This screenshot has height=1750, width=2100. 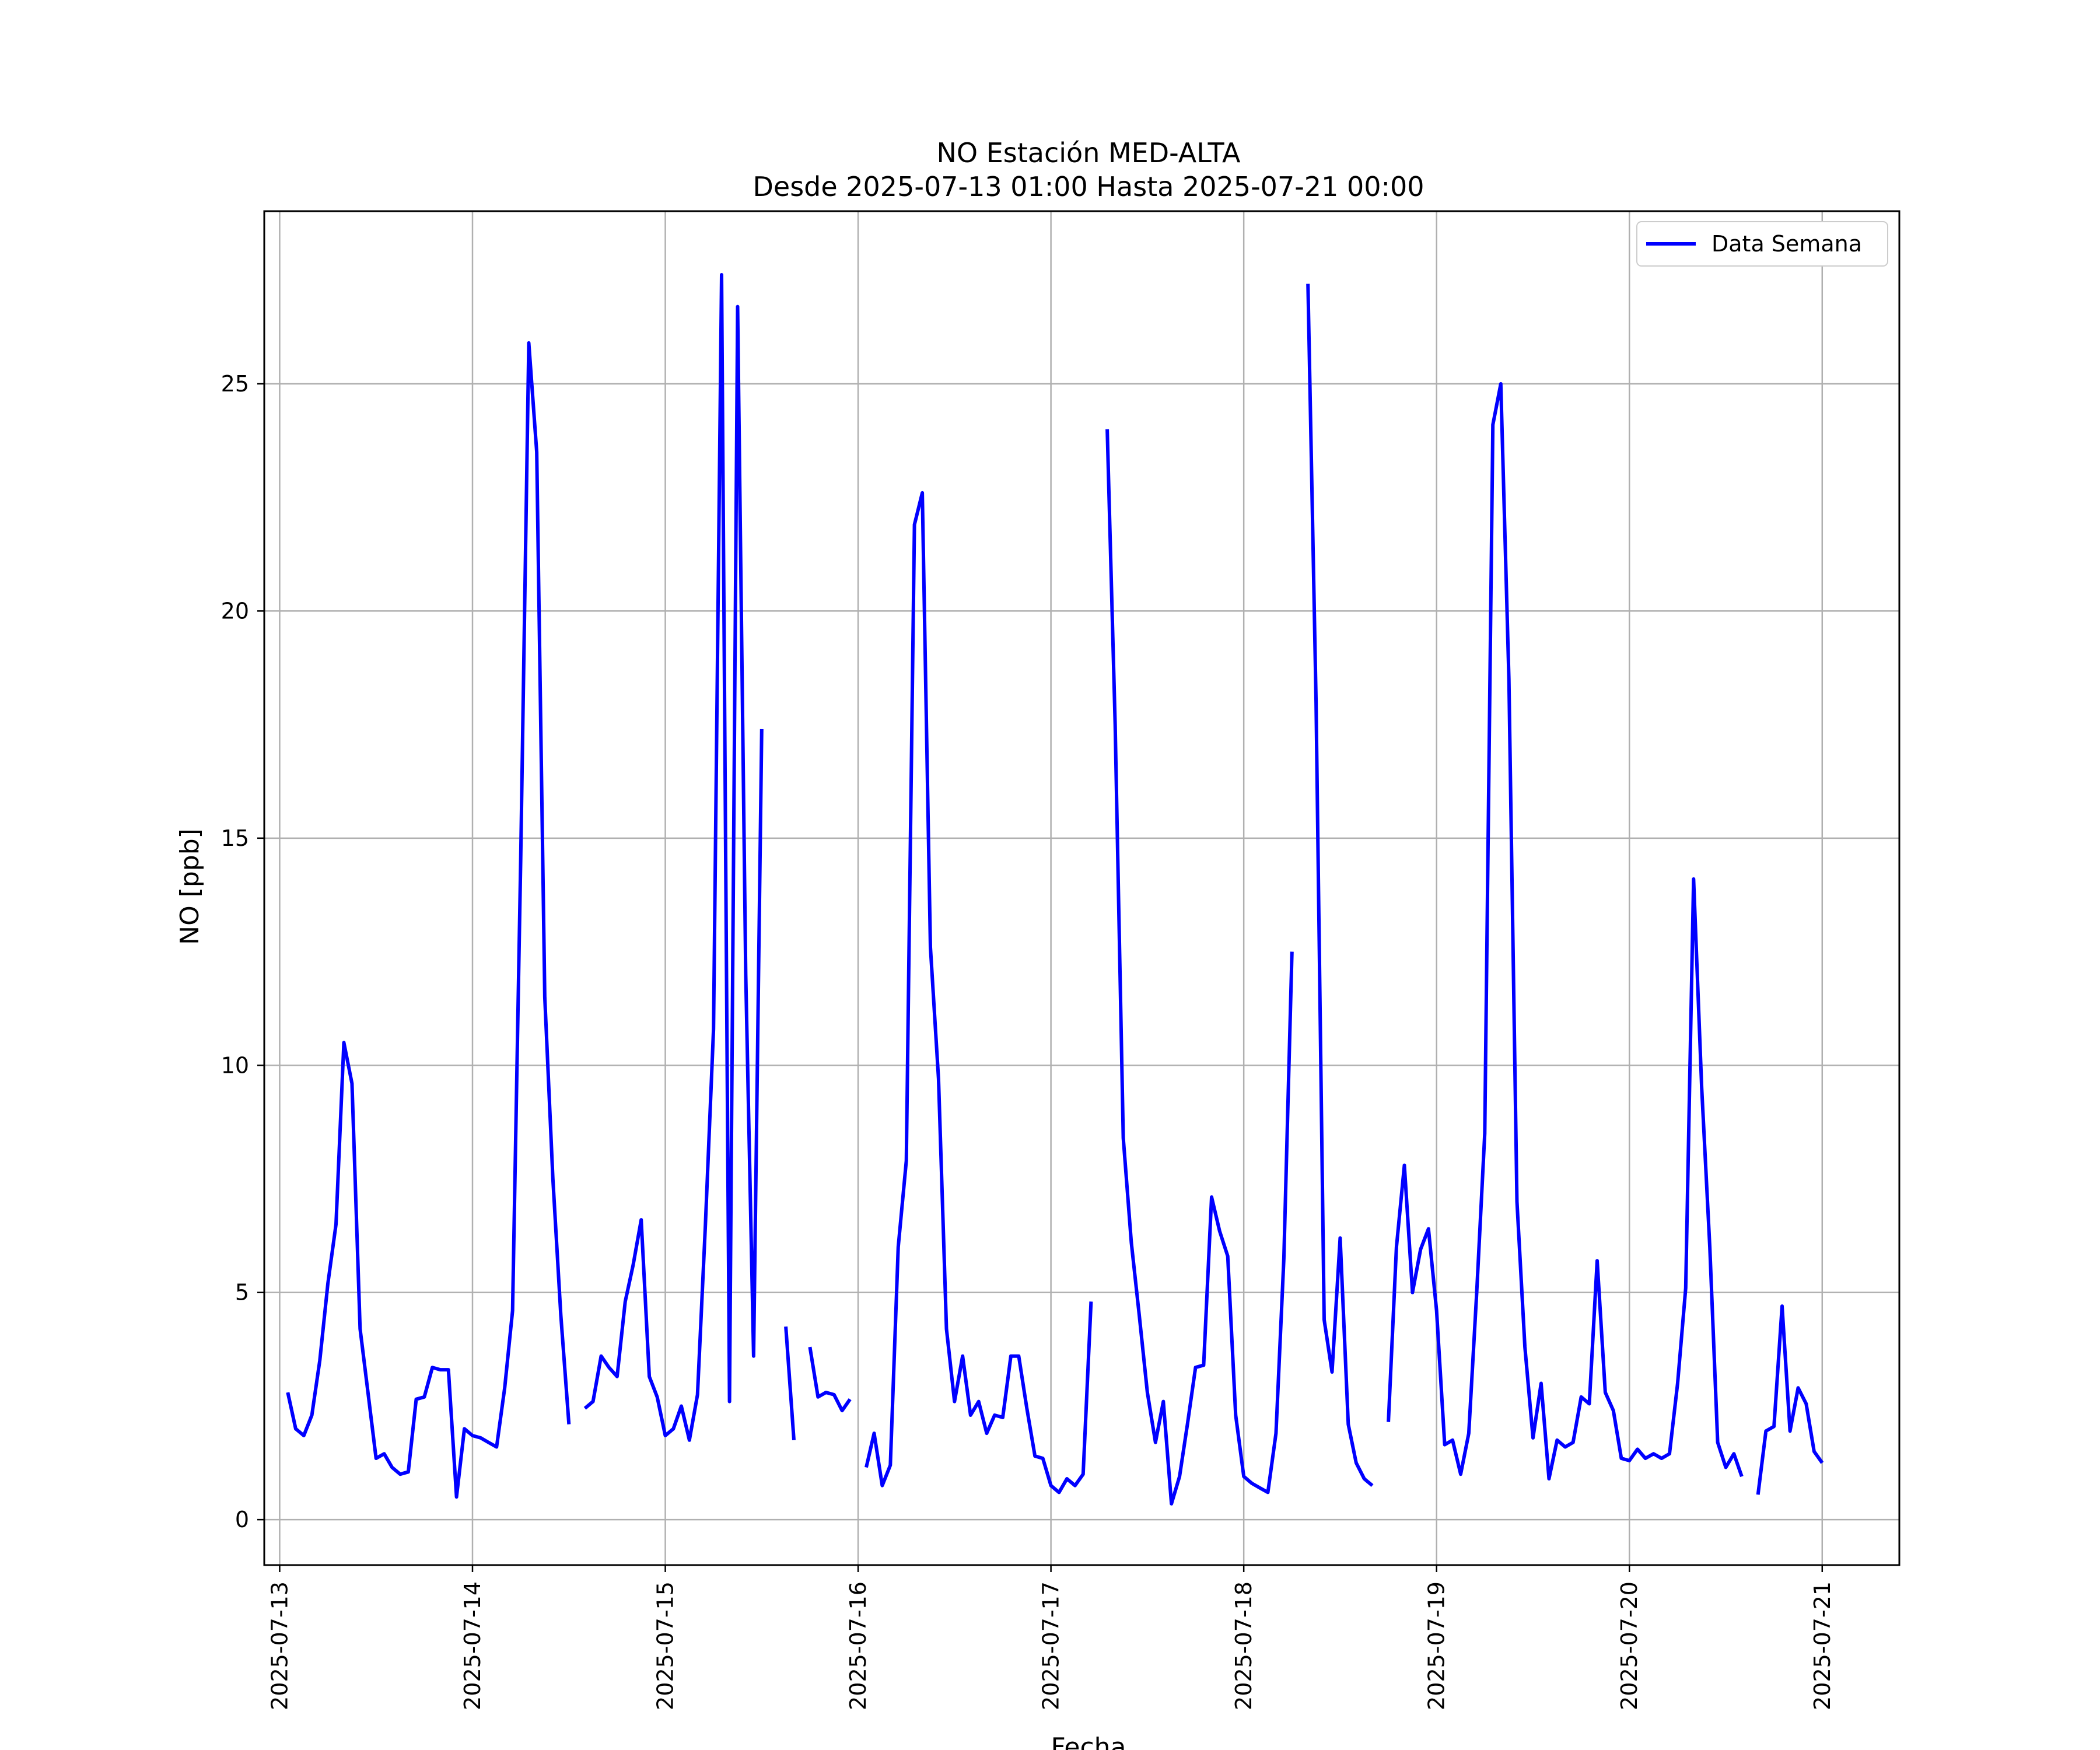 I want to click on x-tick-label: 2025-07-18, so click(x=1244, y=1645).